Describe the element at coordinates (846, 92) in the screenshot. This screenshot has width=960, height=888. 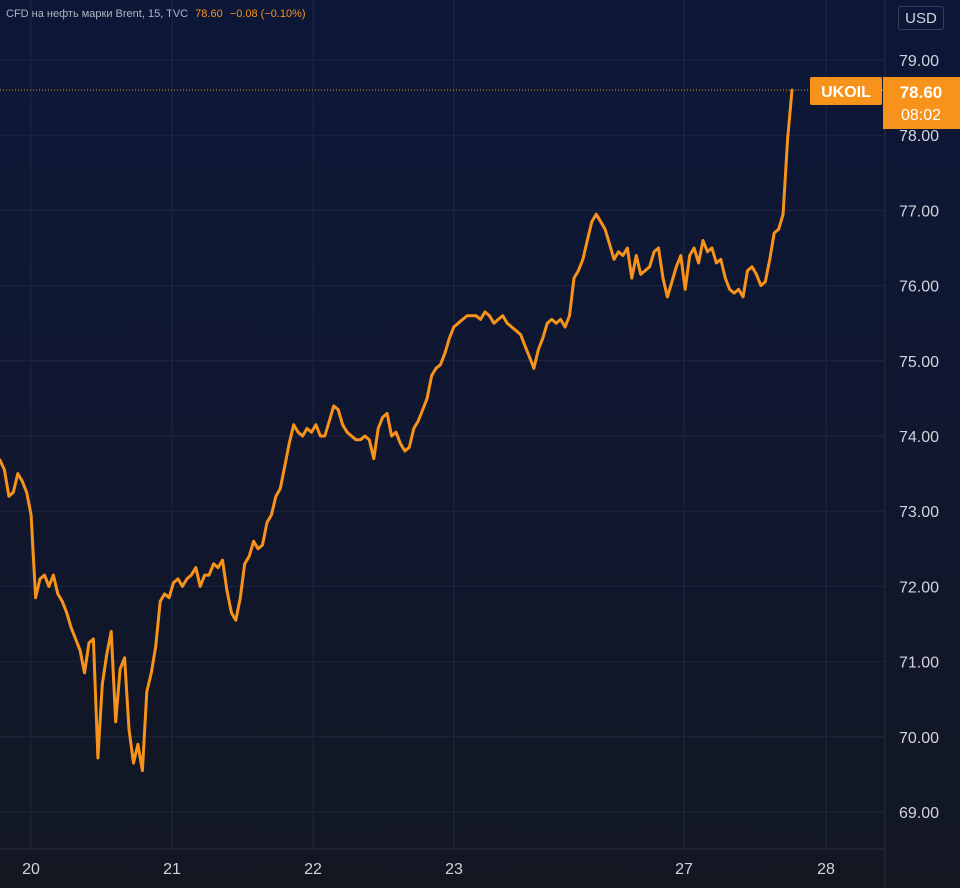
I see `symbol-badge-text: UKOIL` at that location.